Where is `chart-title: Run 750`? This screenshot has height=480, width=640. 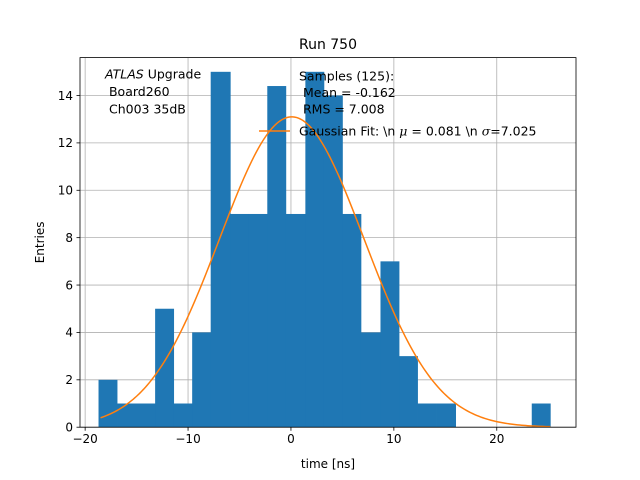
chart-title: Run 750 is located at coordinates (328, 45).